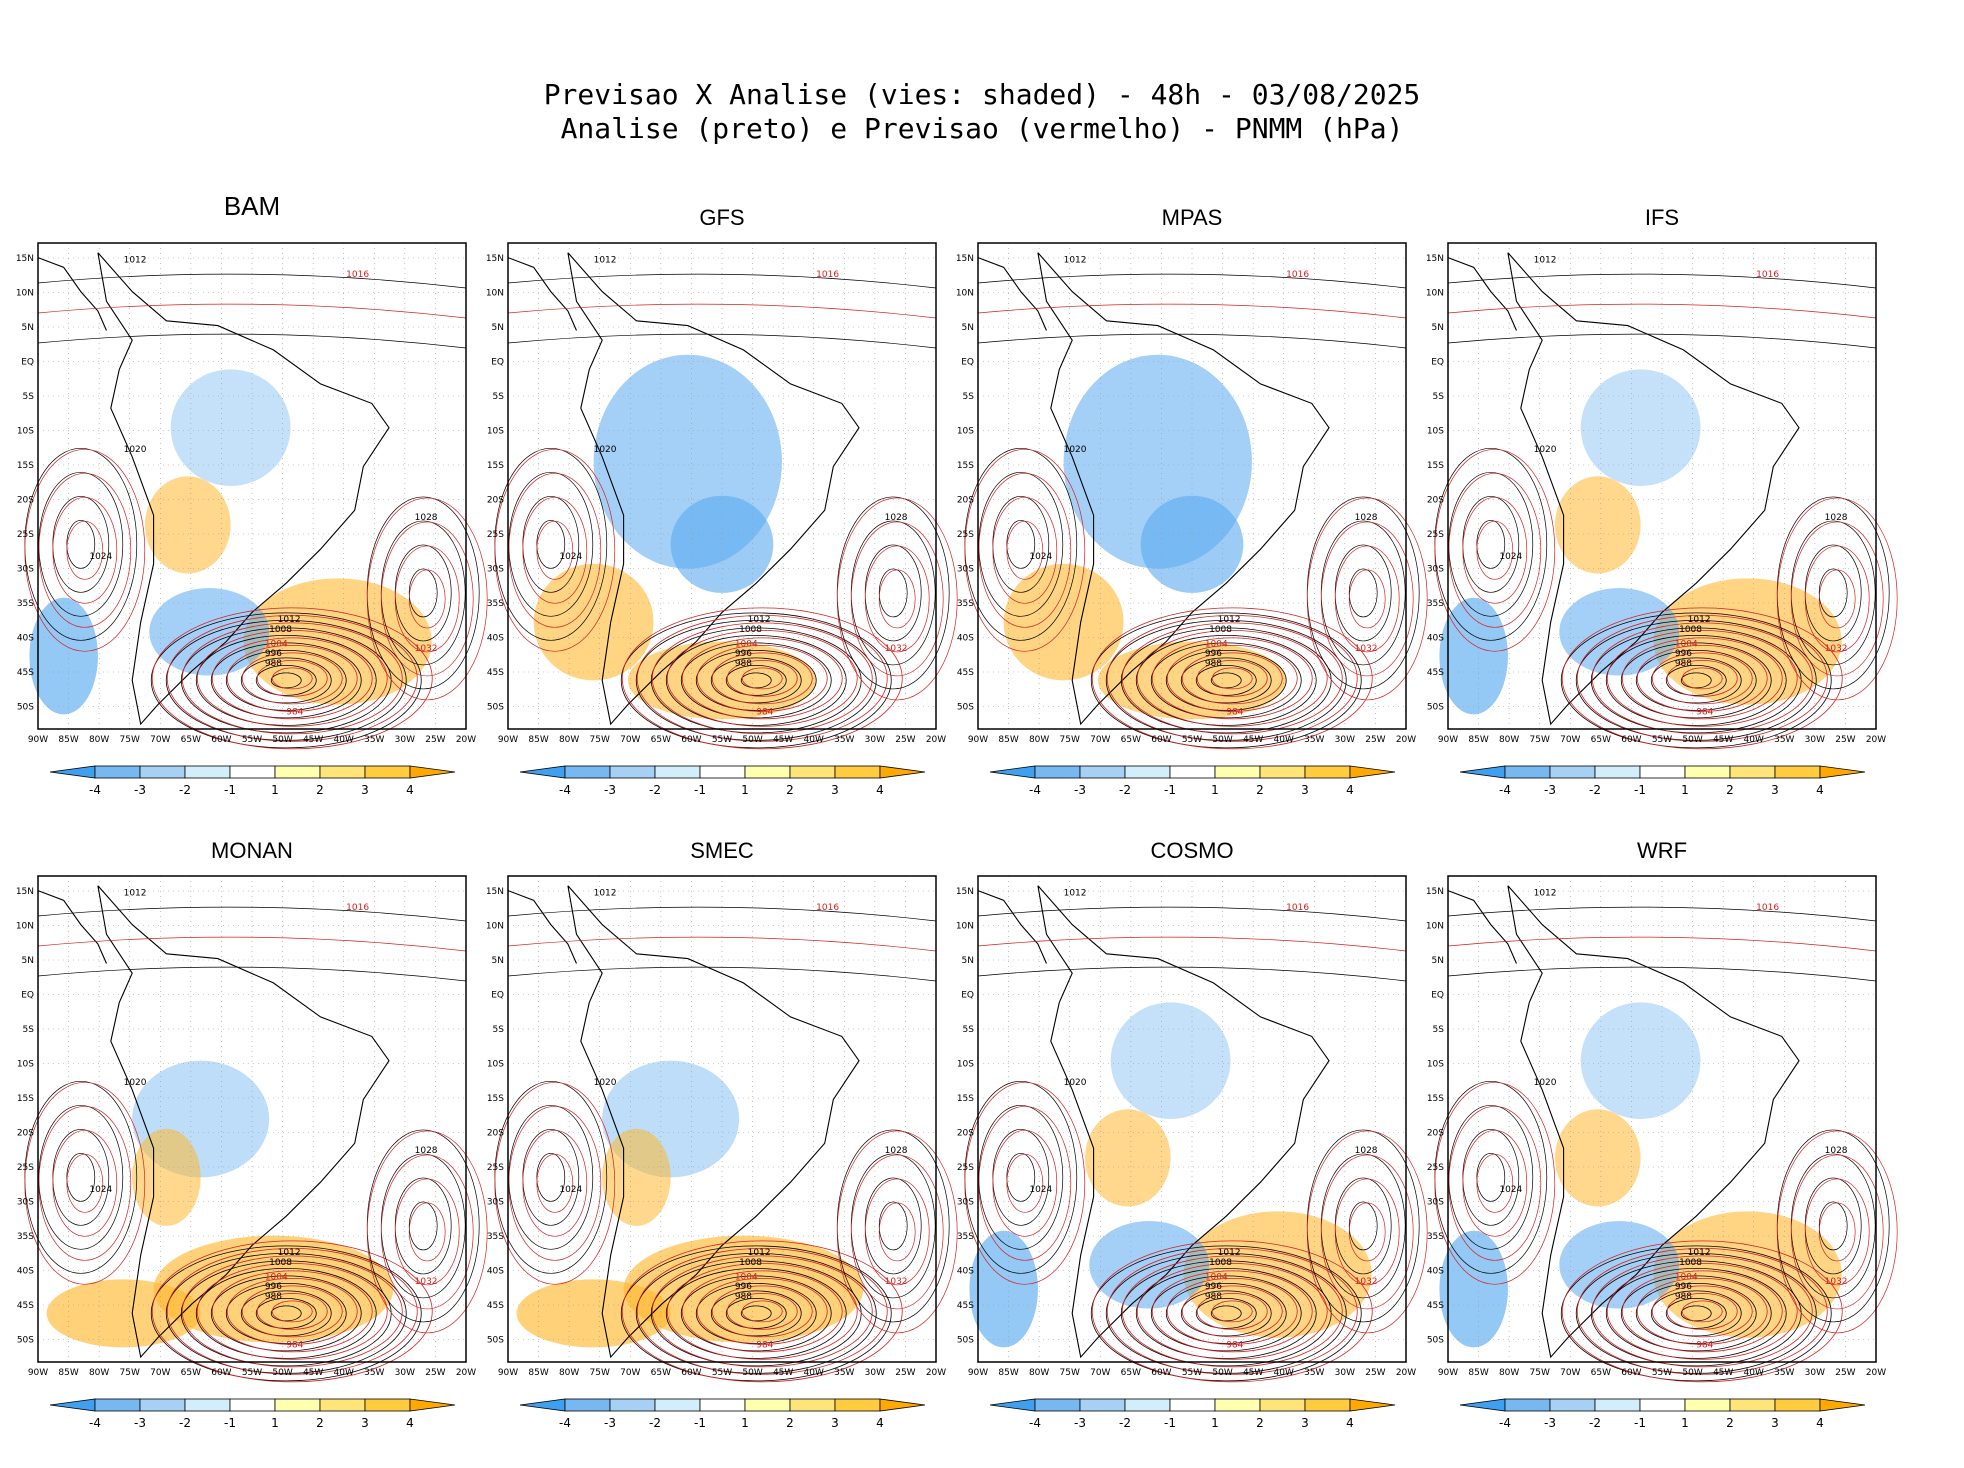 Image resolution: width=1964 pixels, height=1468 pixels. Describe the element at coordinates (1683, 654) in the screenshot. I see `isobar-label: 996` at that location.